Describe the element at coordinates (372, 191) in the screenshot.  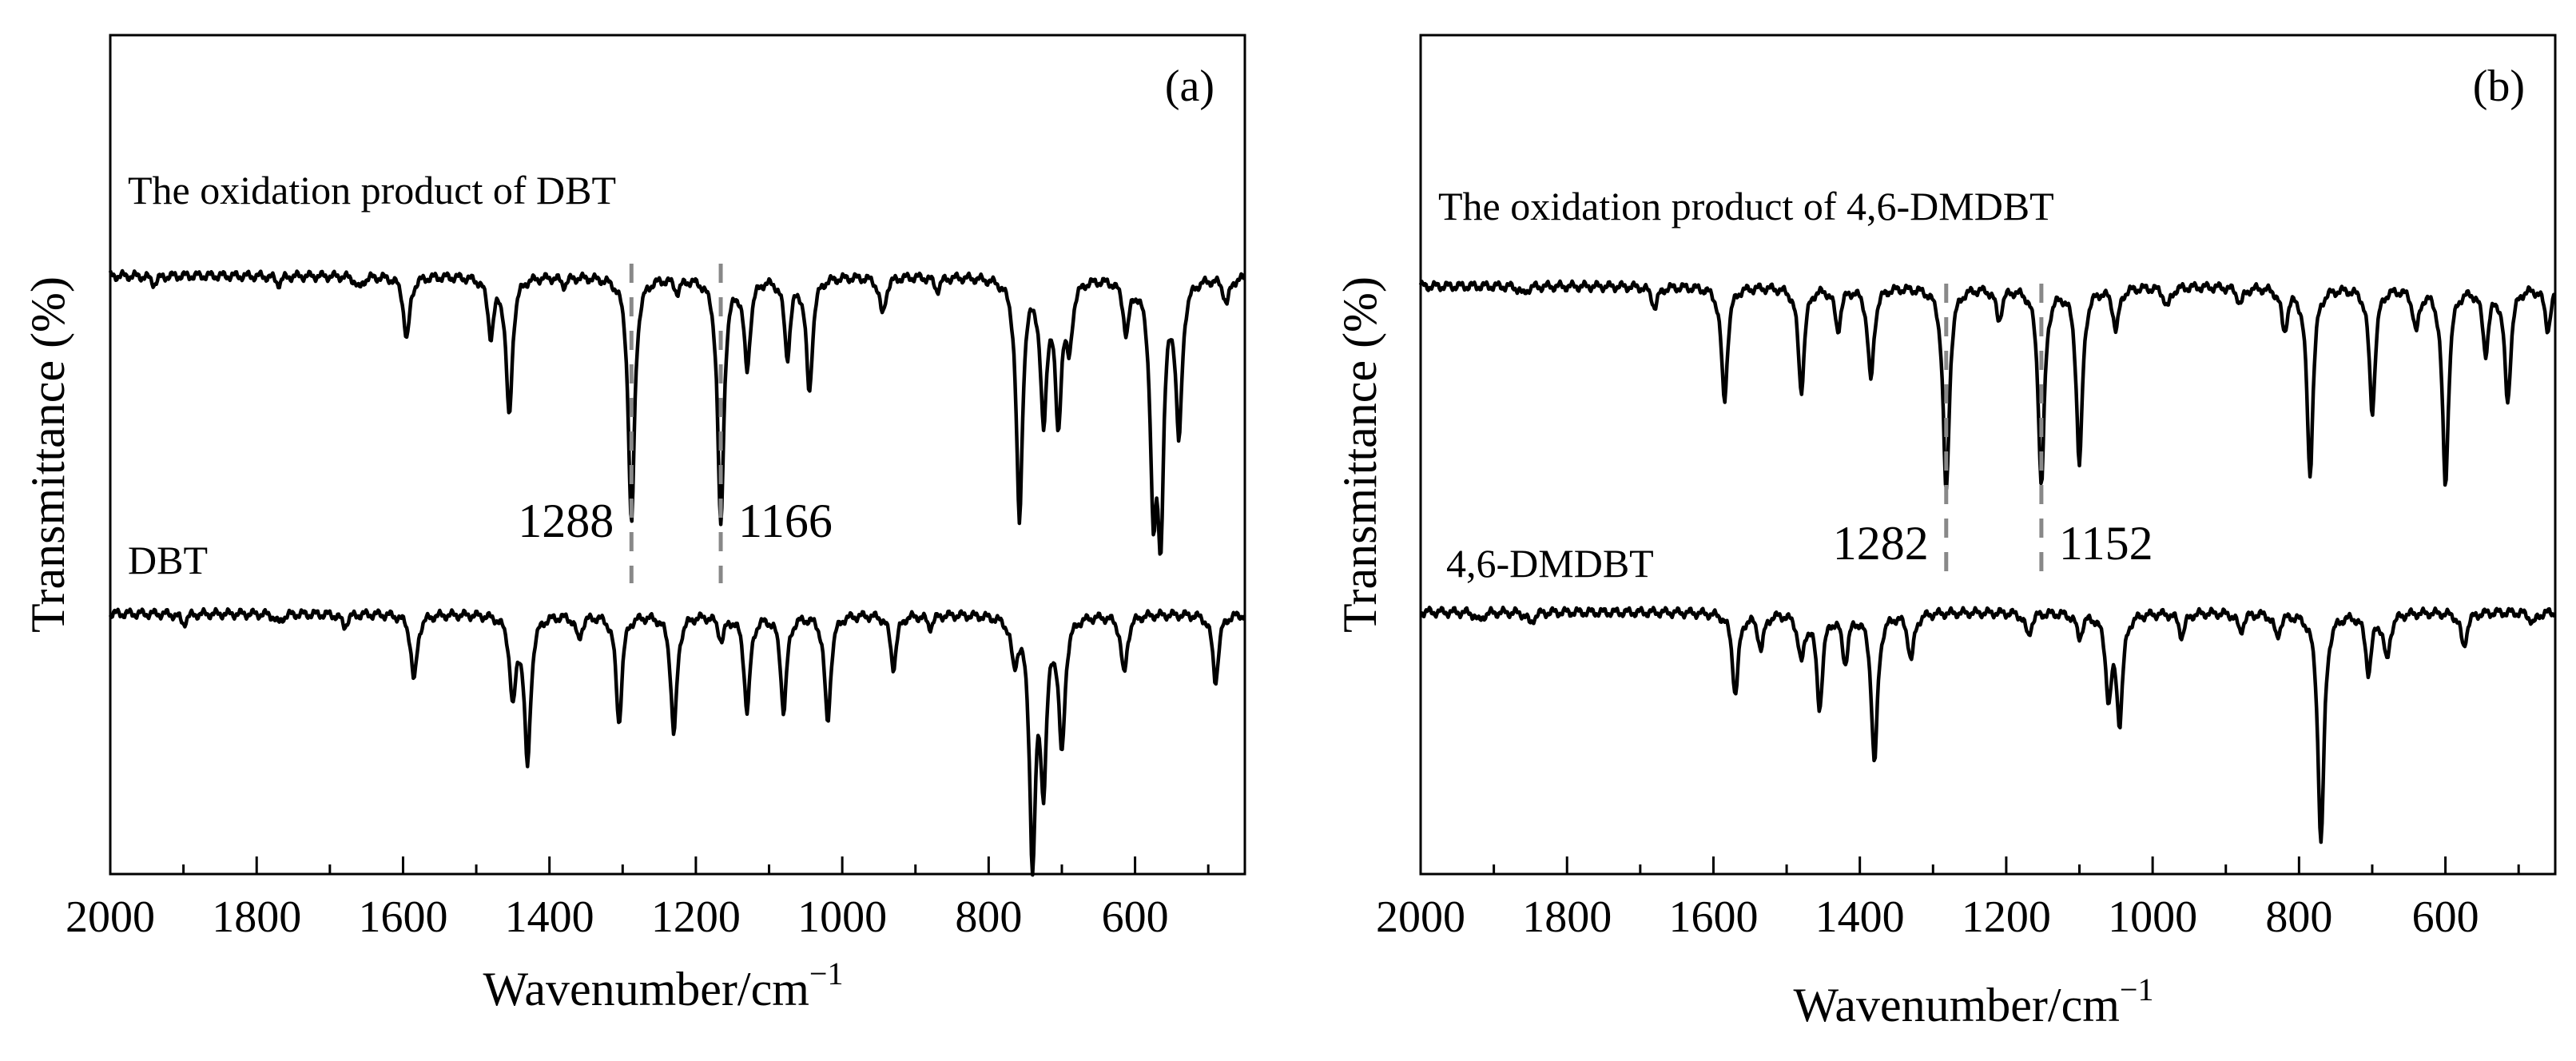
I see `series-label-oxidation-dbt: The oxidation product of DBT` at that location.